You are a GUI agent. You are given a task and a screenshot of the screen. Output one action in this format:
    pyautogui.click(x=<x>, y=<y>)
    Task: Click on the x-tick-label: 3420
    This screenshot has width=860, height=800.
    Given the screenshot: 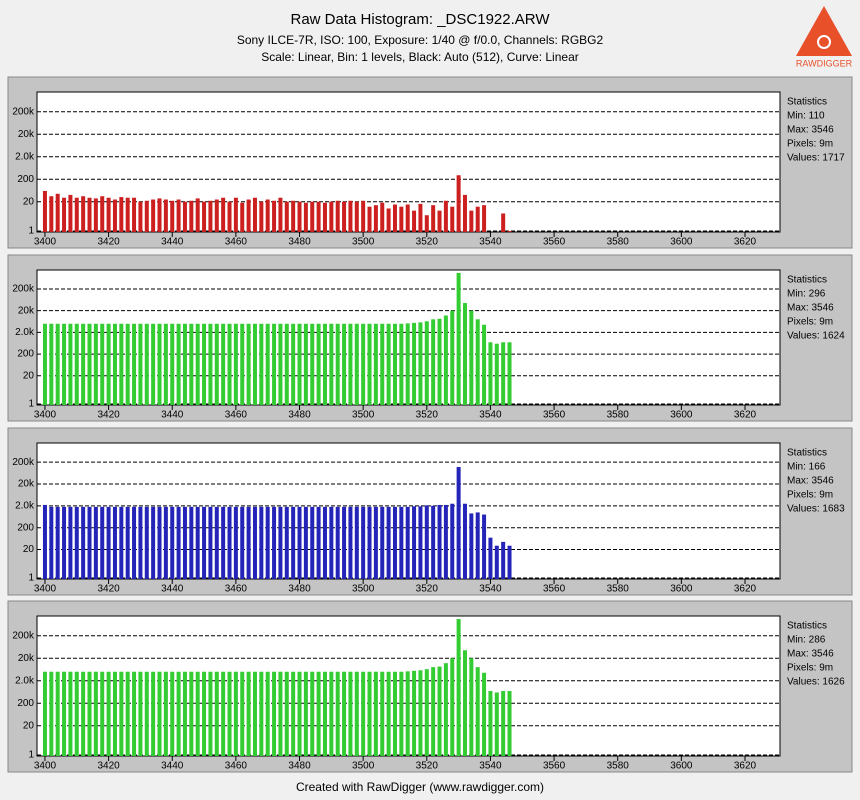 What is the action you would take?
    pyautogui.click(x=108, y=589)
    